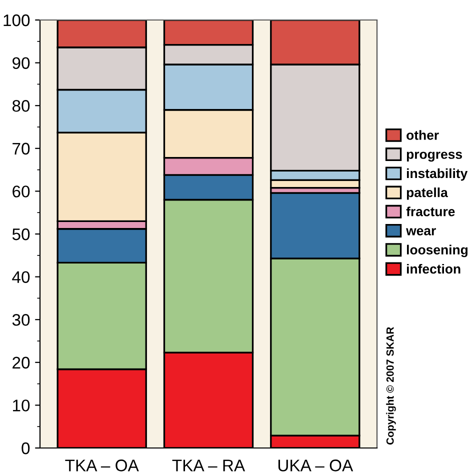 Image resolution: width=469 pixels, height=475 pixels. What do you see at coordinates (102, 466) in the screenshot?
I see `x-tick-label: TKA – OA` at bounding box center [102, 466].